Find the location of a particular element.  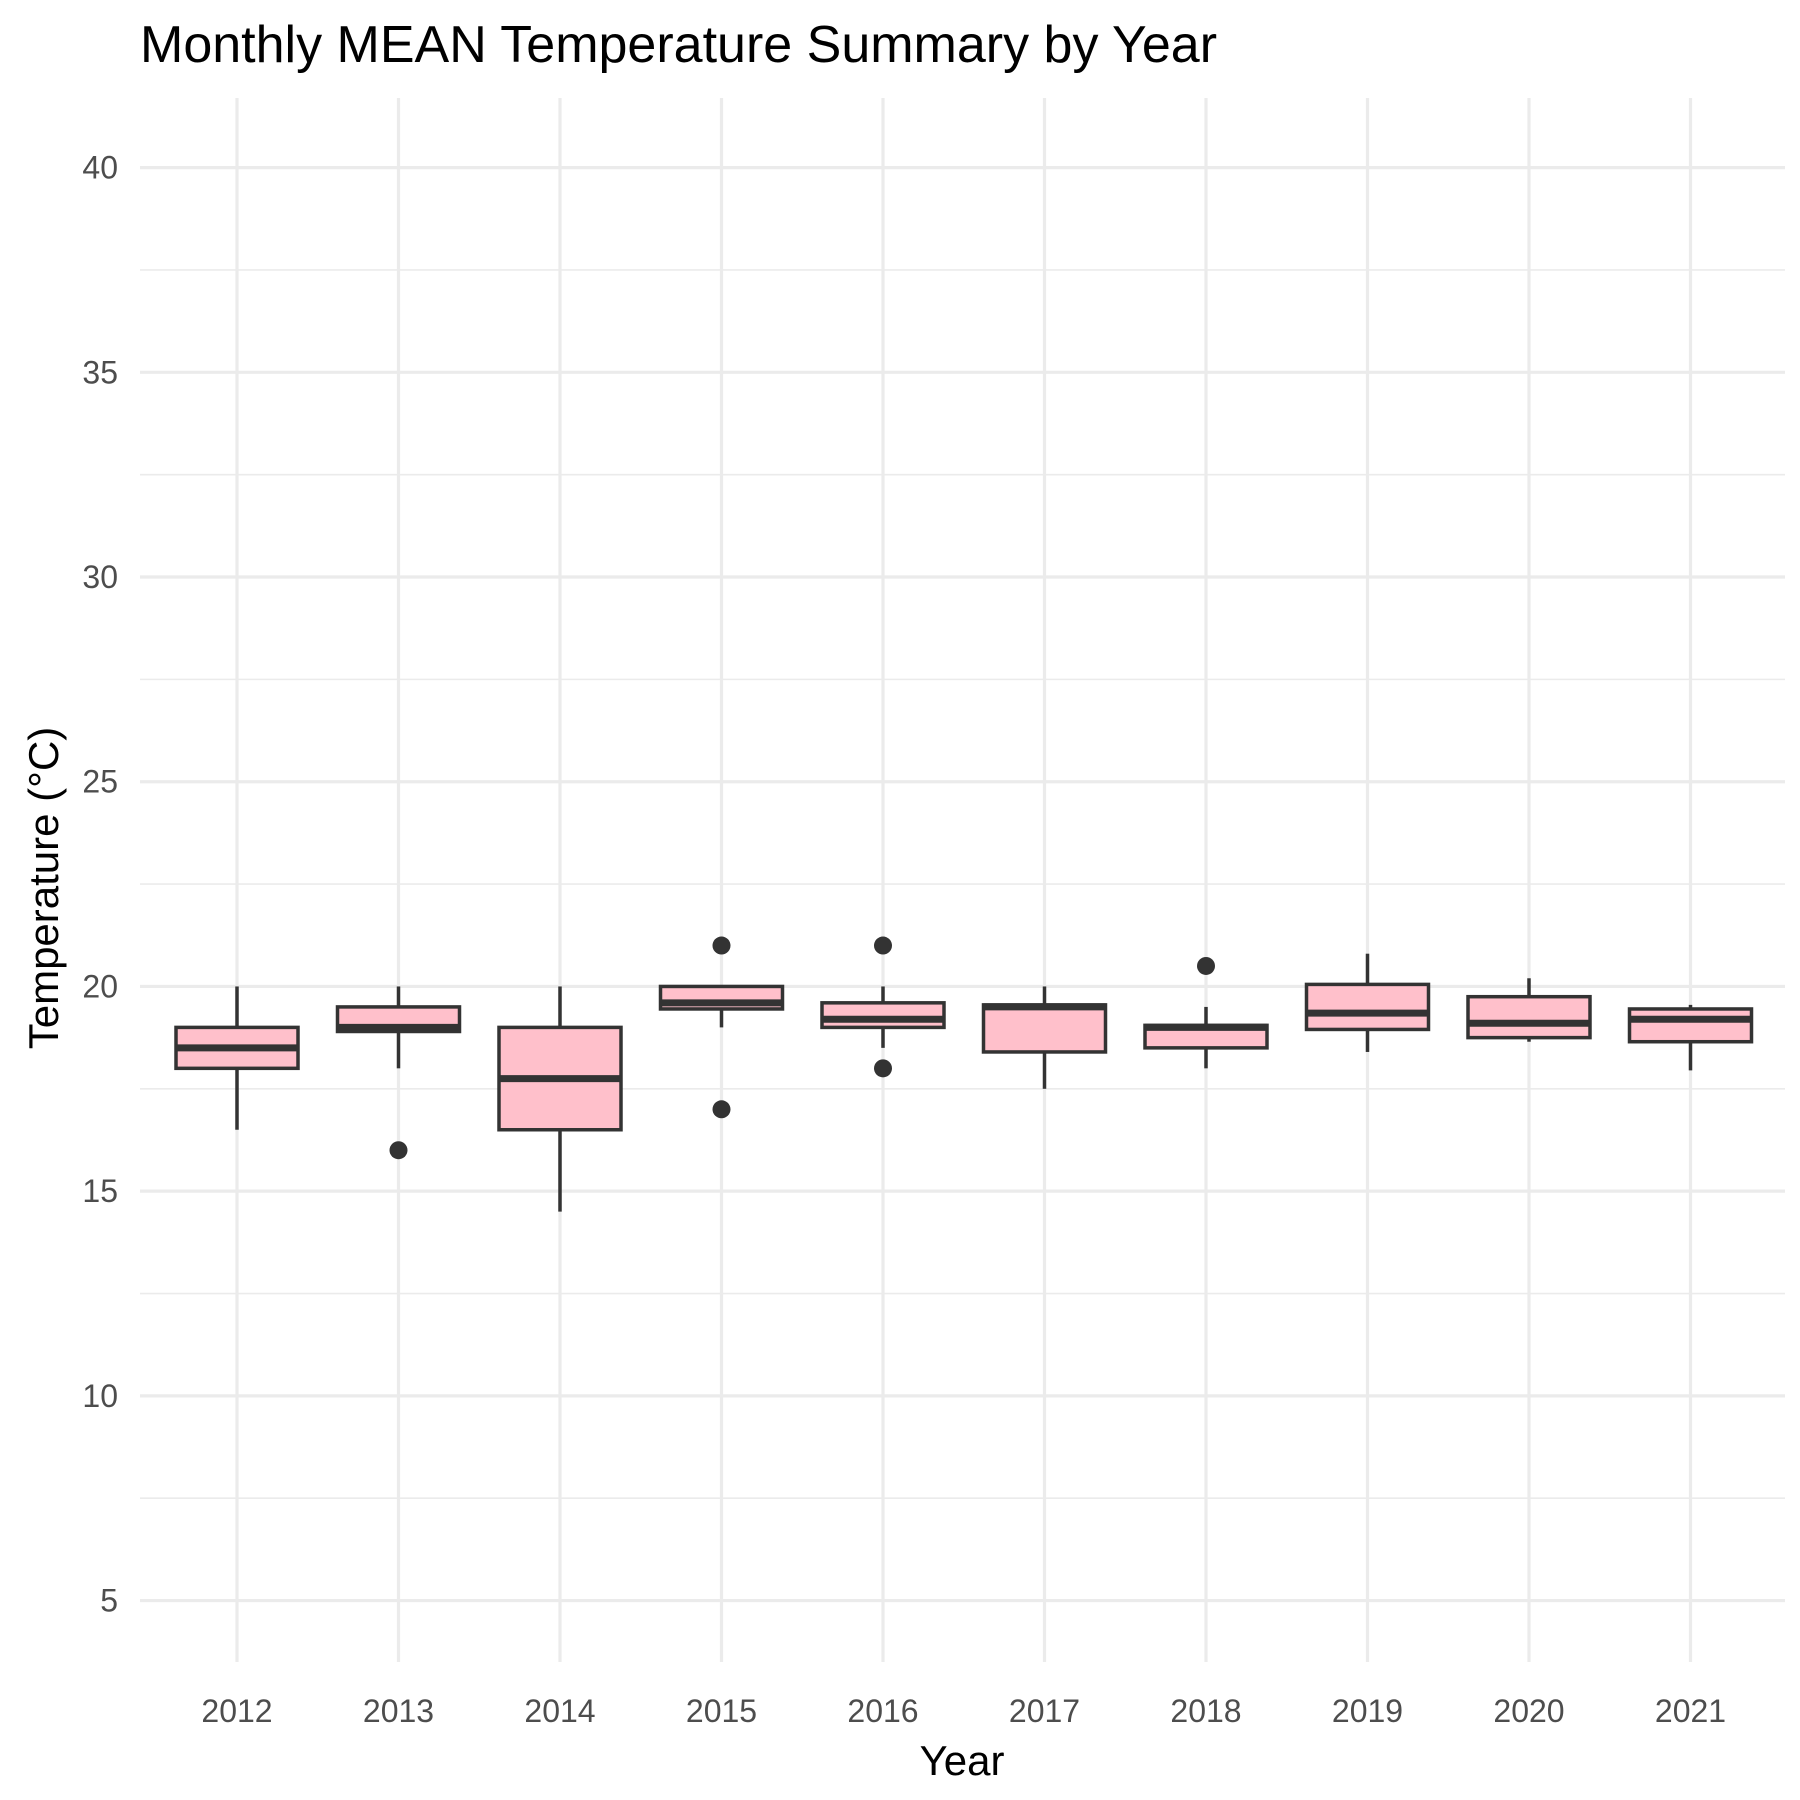

box-2020 is located at coordinates (1529, 1010).